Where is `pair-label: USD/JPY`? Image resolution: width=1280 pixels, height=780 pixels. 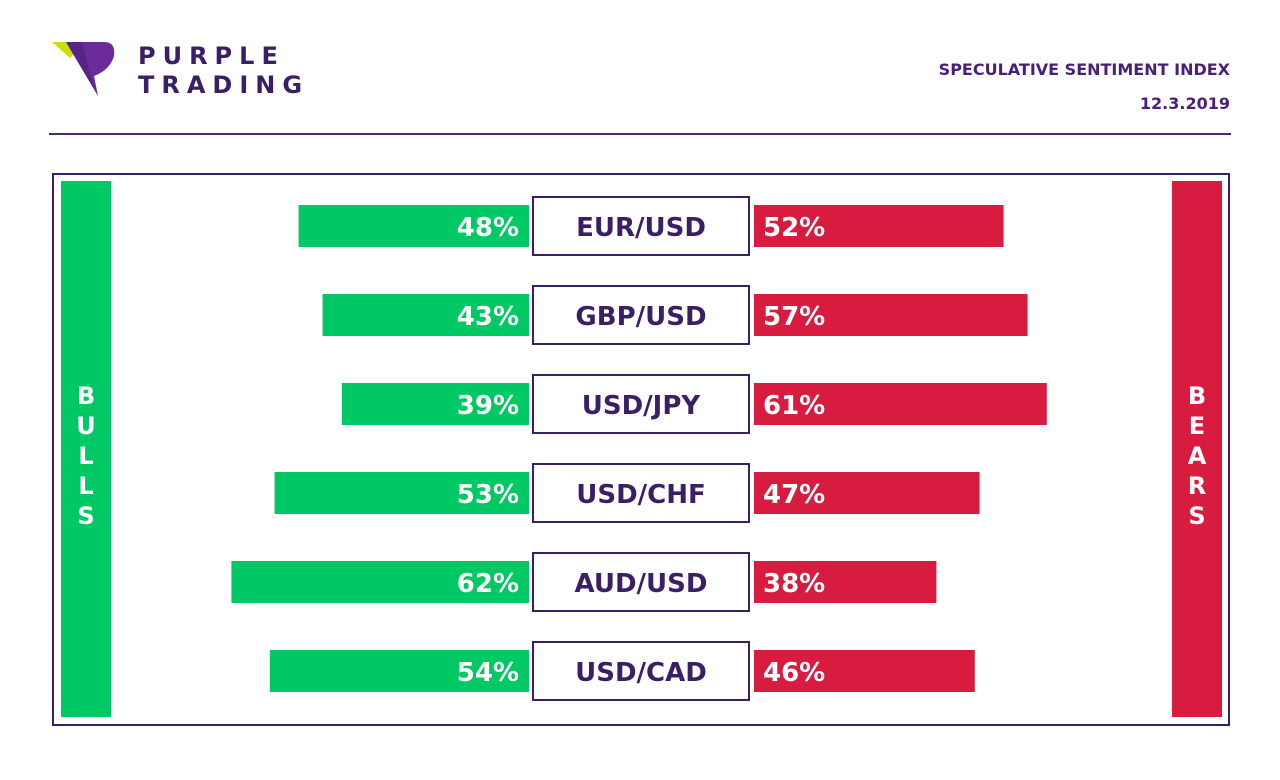
pair-label: USD/JPY is located at coordinates (642, 406).